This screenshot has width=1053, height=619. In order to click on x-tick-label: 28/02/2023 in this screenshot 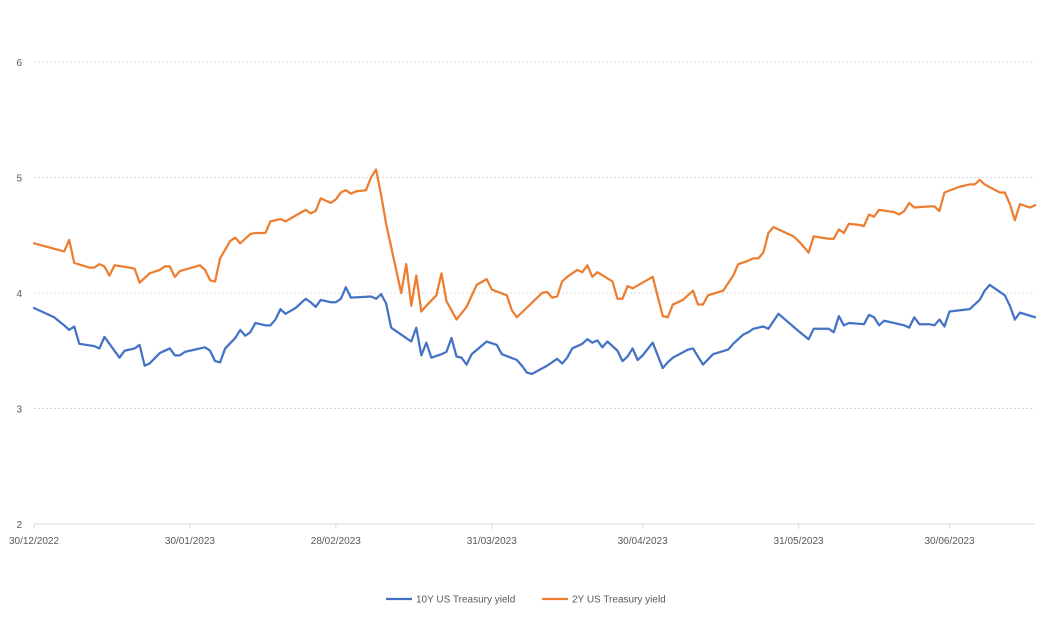, I will do `click(336, 541)`.